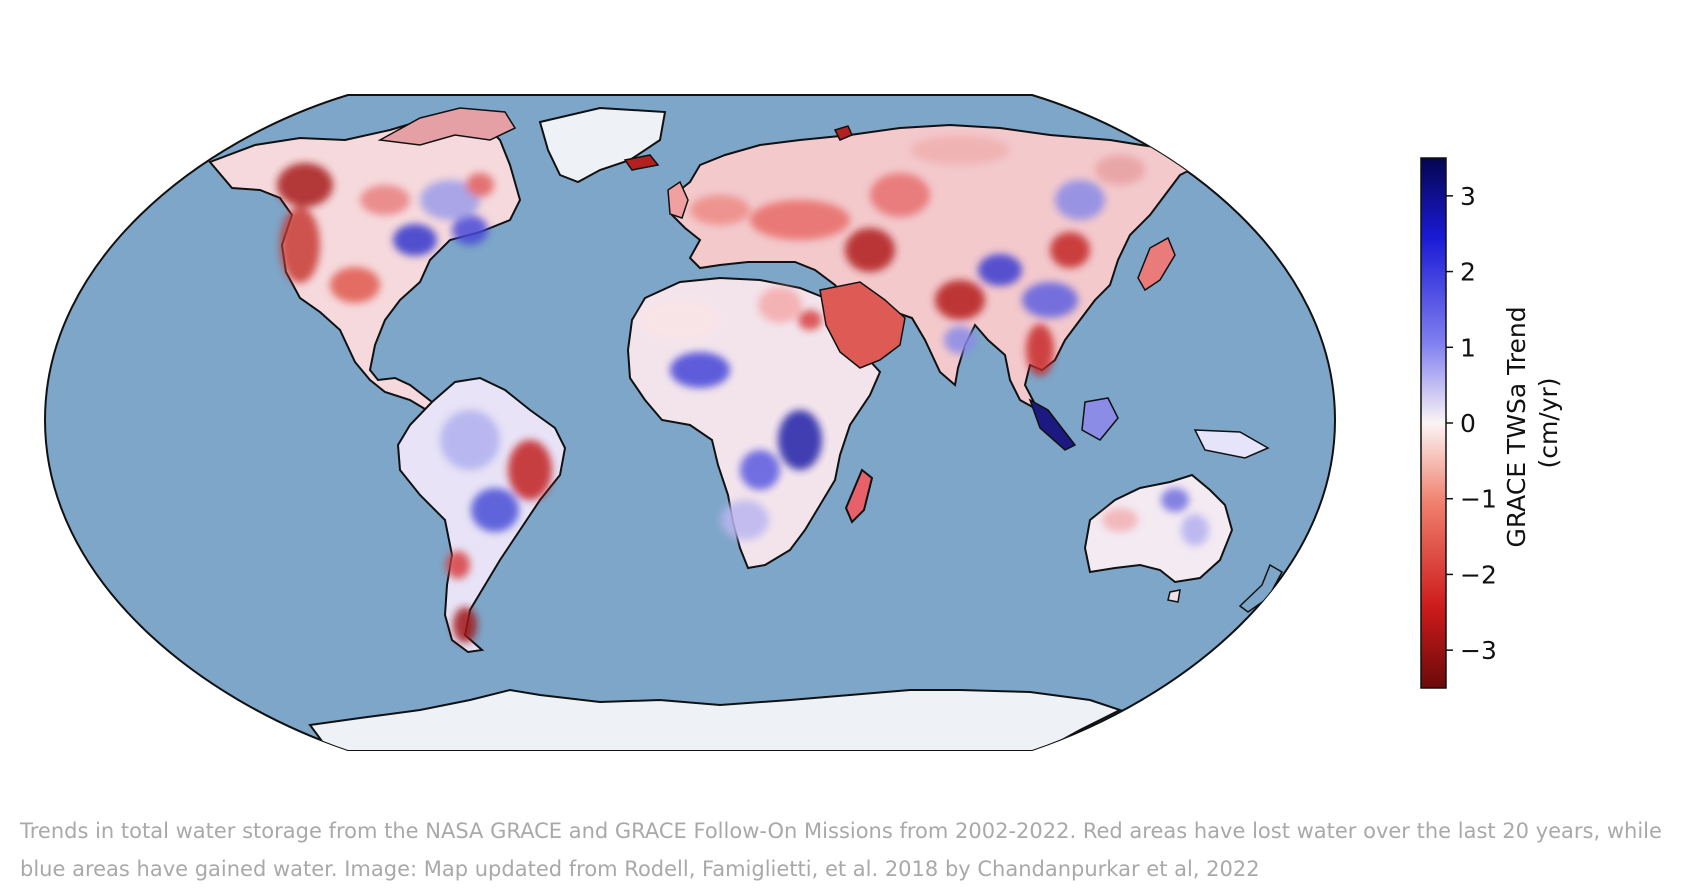 The height and width of the screenshot is (896, 1692). What do you see at coordinates (1174, 596) in the screenshot?
I see `tasmania` at bounding box center [1174, 596].